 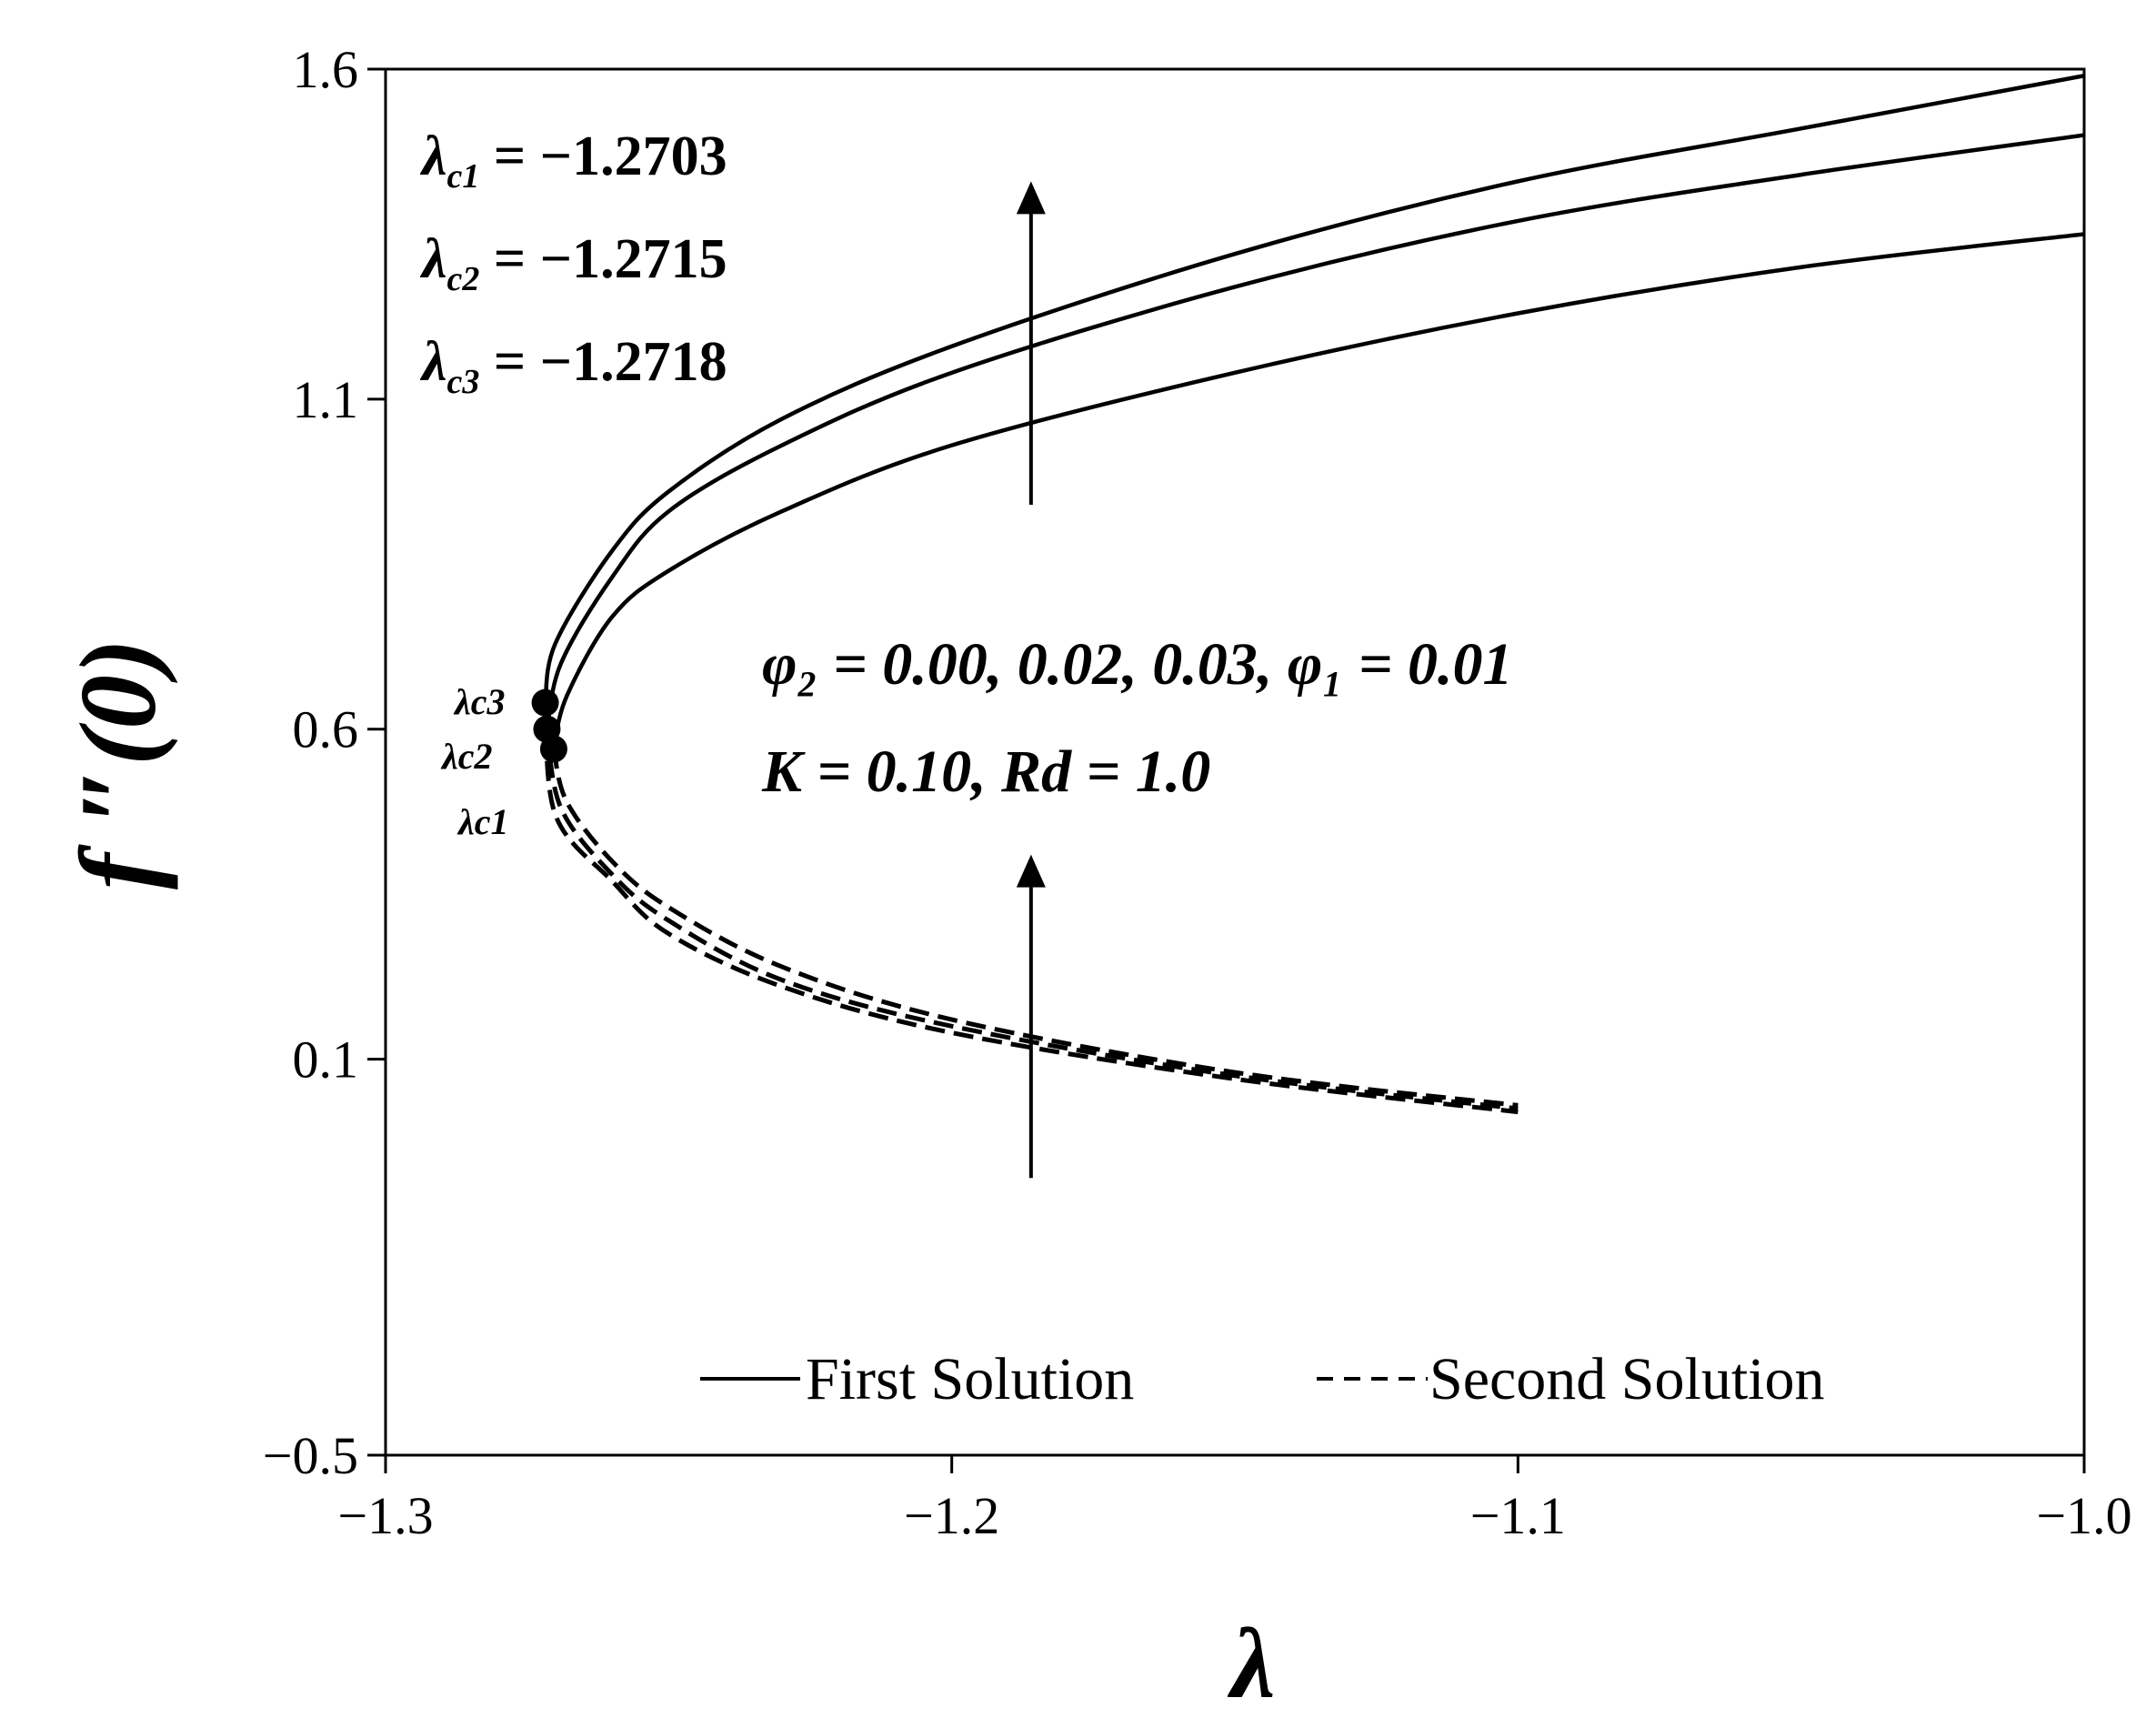 I want to click on y-tick-label: 1.1, so click(x=326, y=399).